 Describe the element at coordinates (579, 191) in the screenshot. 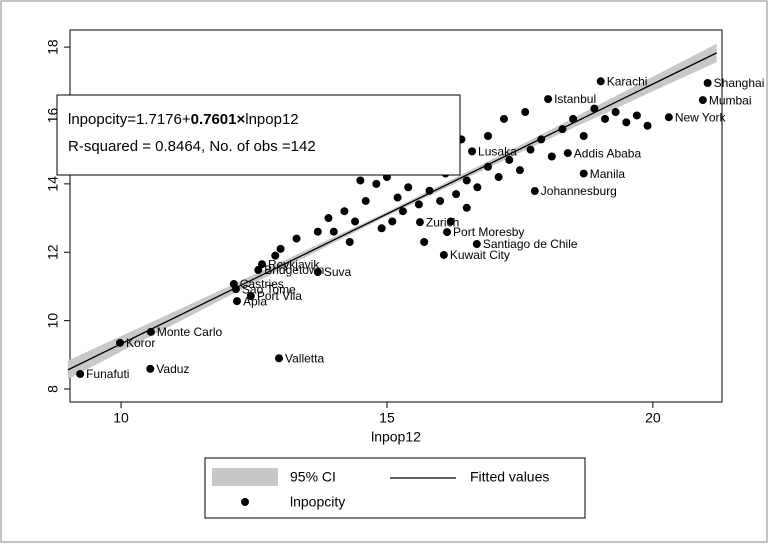

I see `point-label: Johannesburg` at that location.